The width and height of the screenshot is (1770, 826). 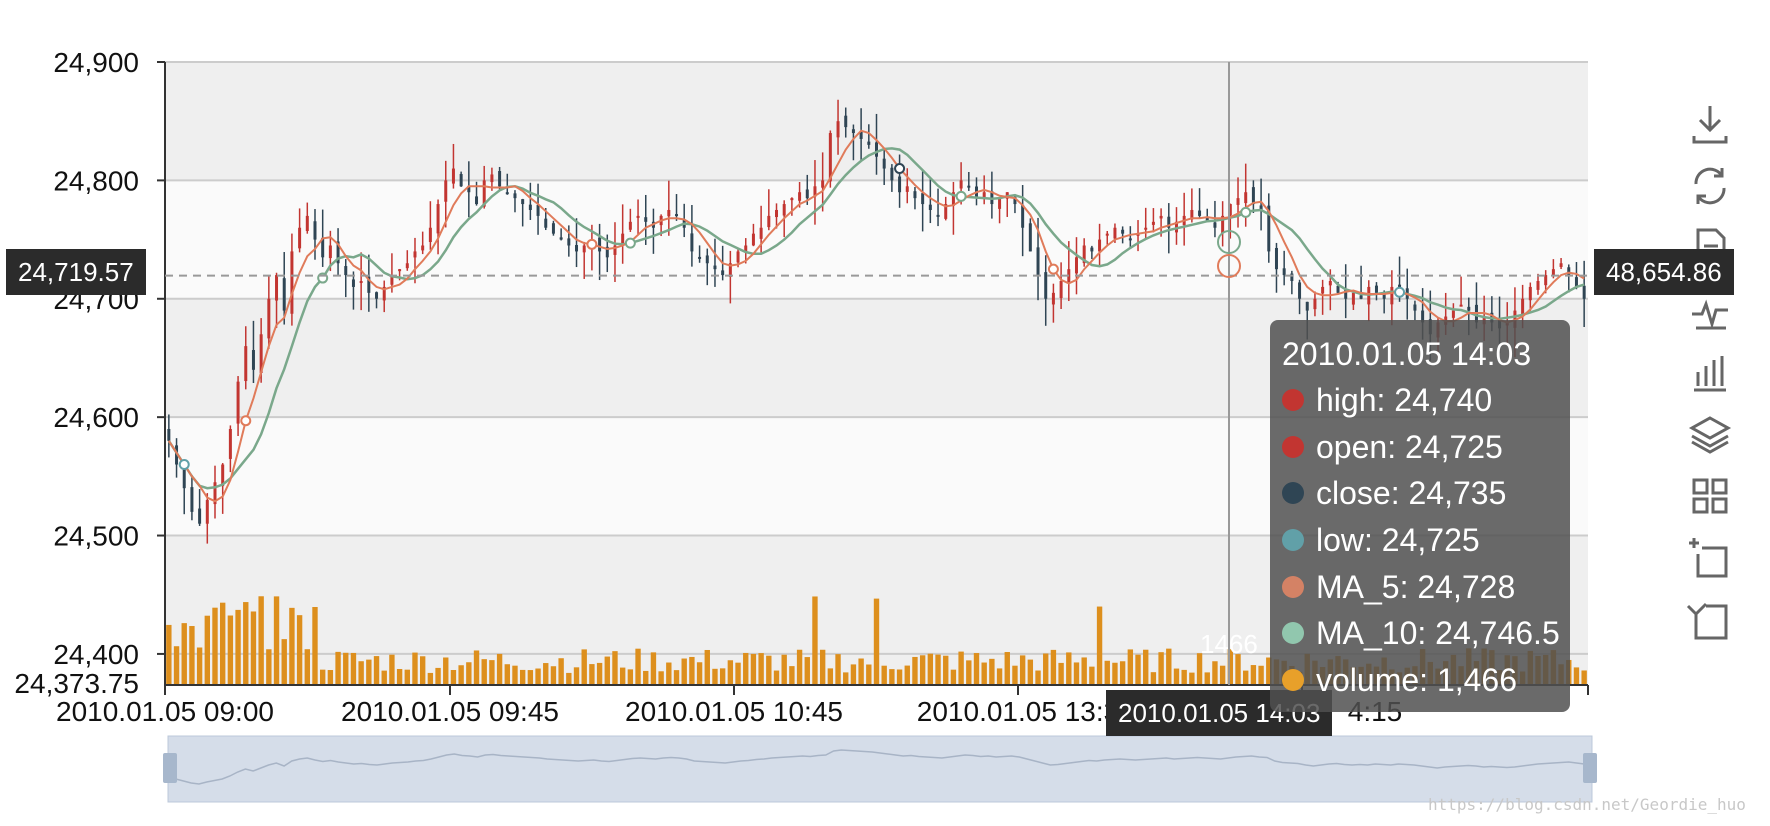 I want to click on data-zoom-slider, so click(x=880, y=769).